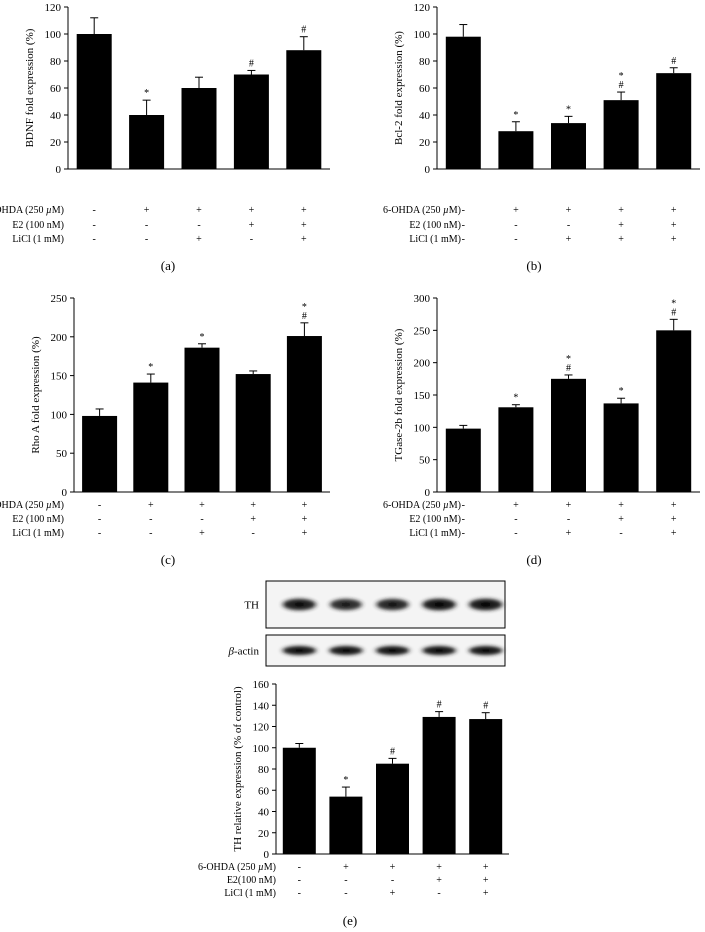 The height and width of the screenshot is (932, 705). I want to click on panel-caption: (b), so click(533, 265).